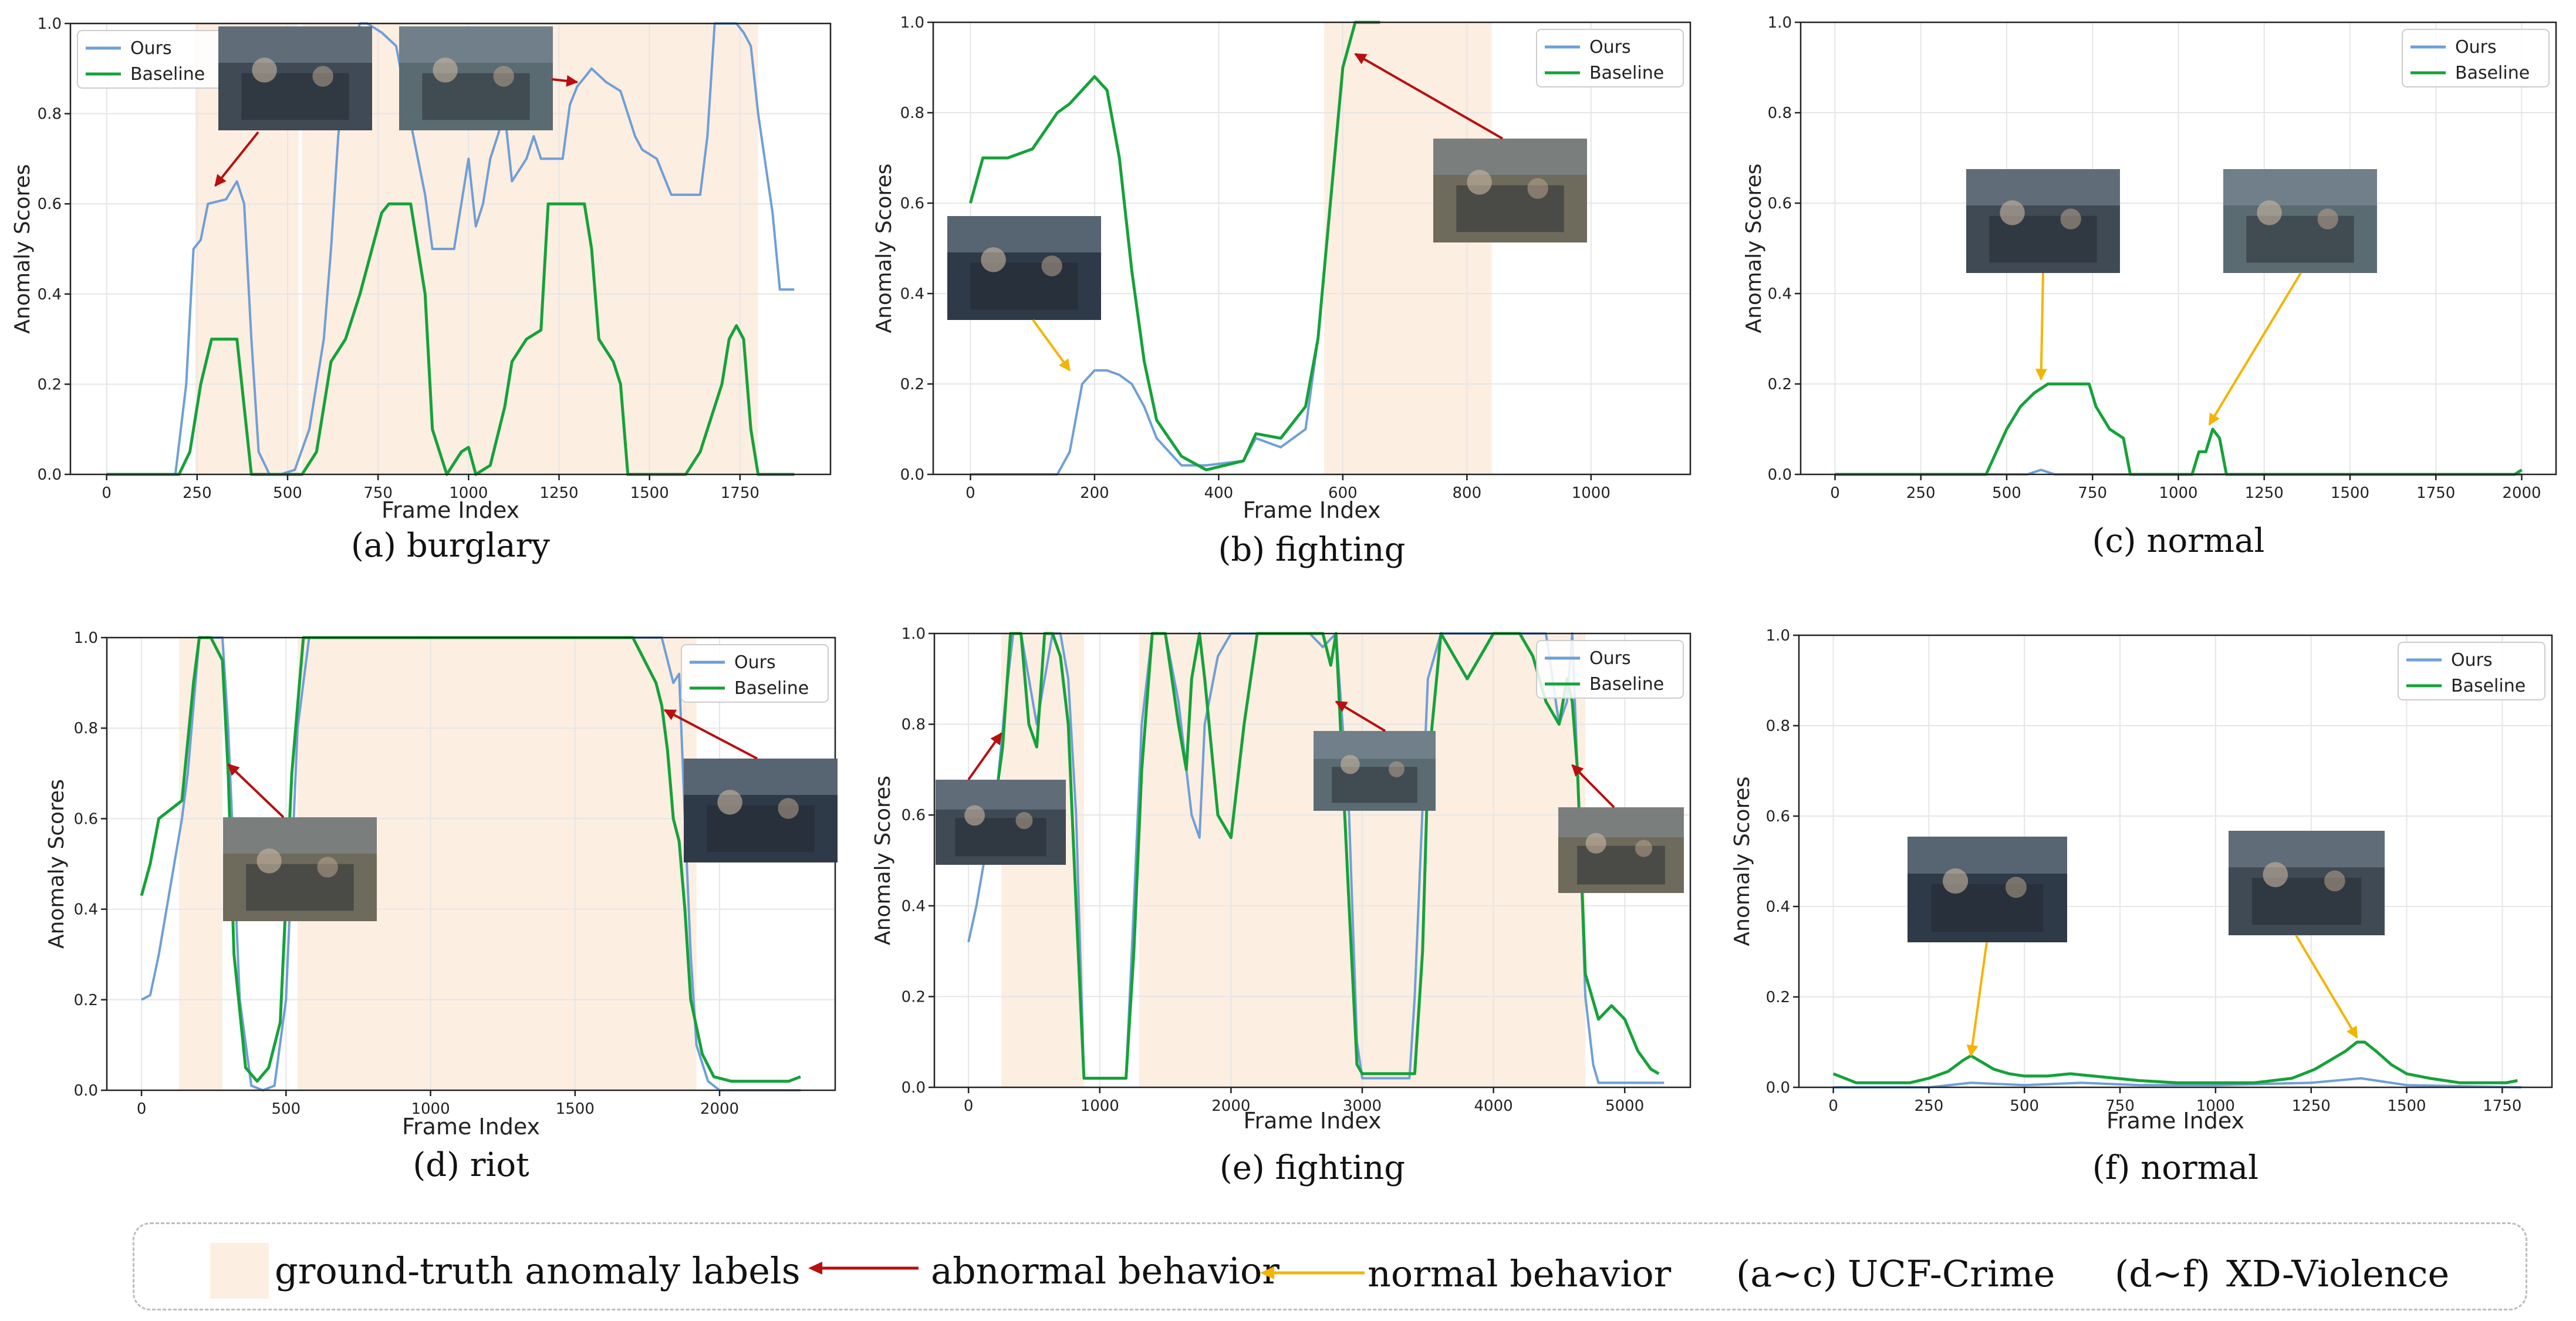 The image size is (2576, 1321). What do you see at coordinates (912, 294) in the screenshot?
I see `y-tick-label: 0.4` at bounding box center [912, 294].